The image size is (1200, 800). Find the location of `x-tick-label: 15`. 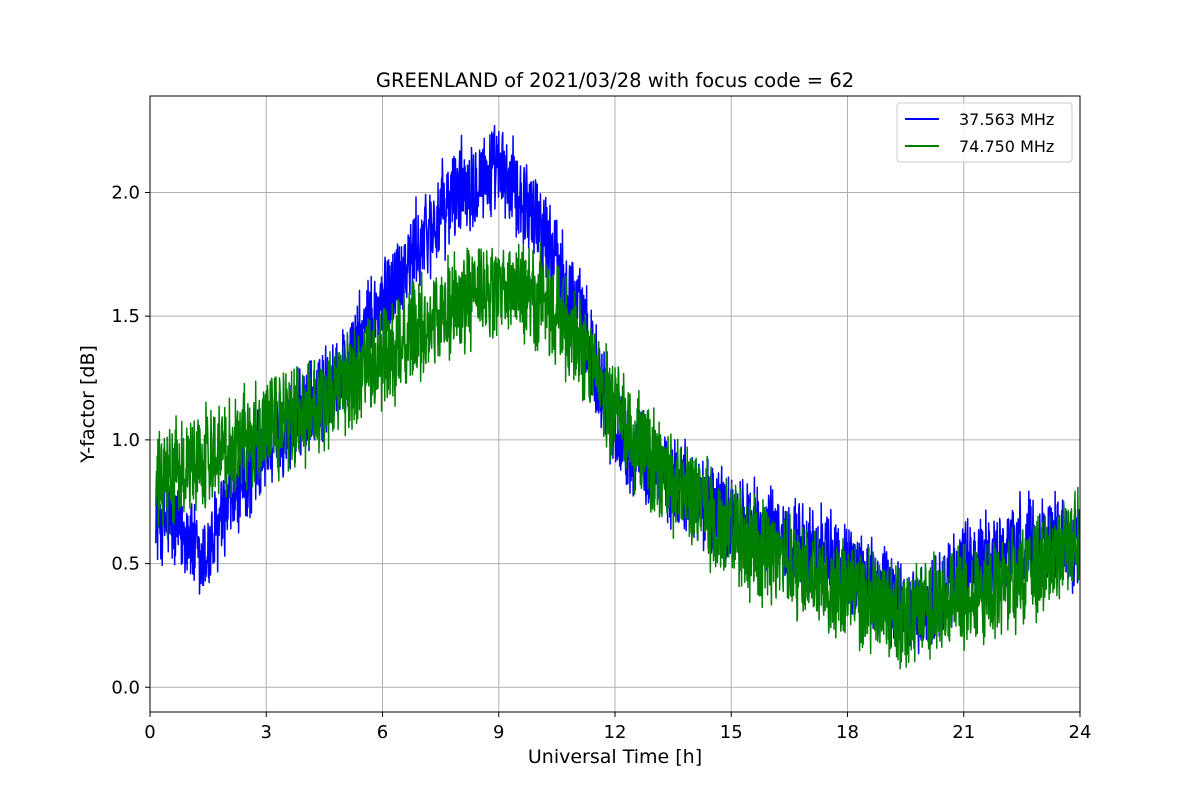

x-tick-label: 15 is located at coordinates (731, 732).